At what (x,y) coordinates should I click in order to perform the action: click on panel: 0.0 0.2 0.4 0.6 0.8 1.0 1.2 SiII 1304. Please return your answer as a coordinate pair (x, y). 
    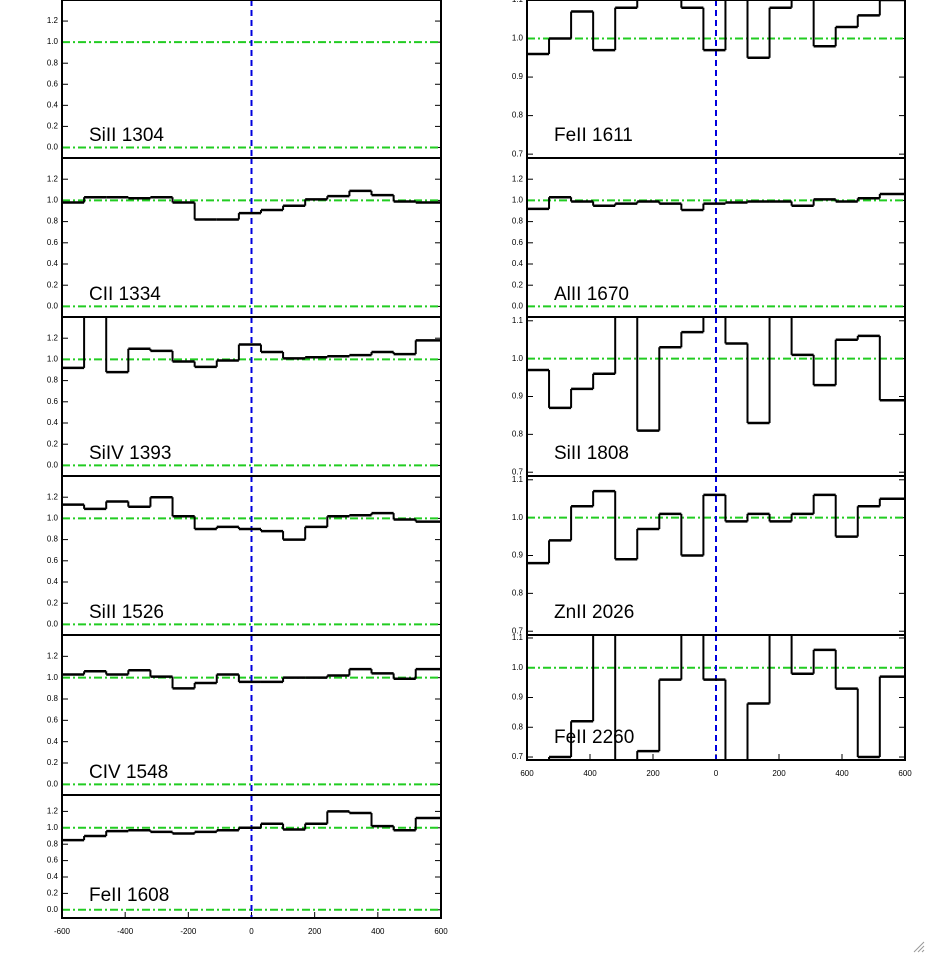
    Looking at the image, I should click on (244, 79).